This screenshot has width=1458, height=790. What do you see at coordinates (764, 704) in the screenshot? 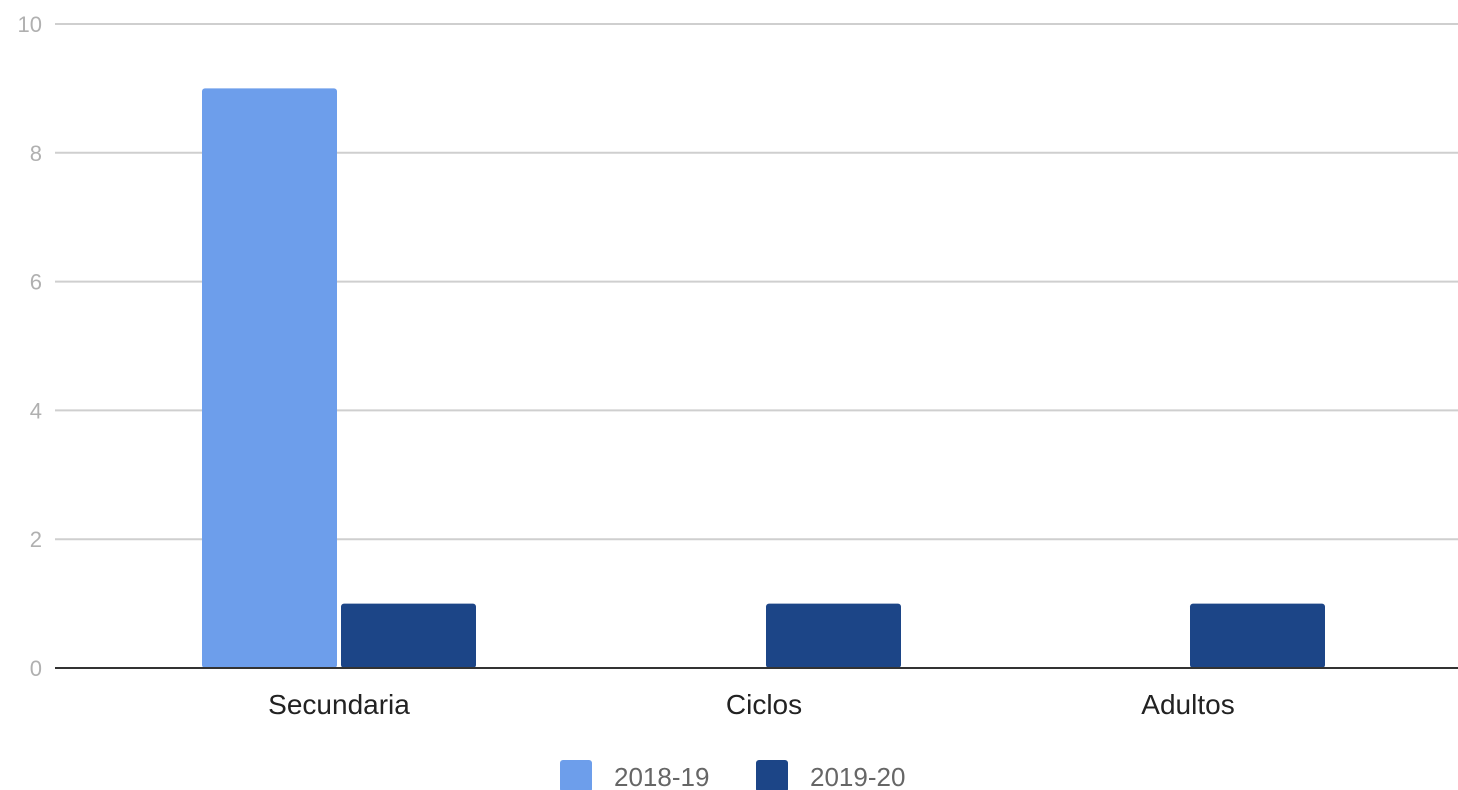
I see `x-tick-label: Ciclos` at bounding box center [764, 704].